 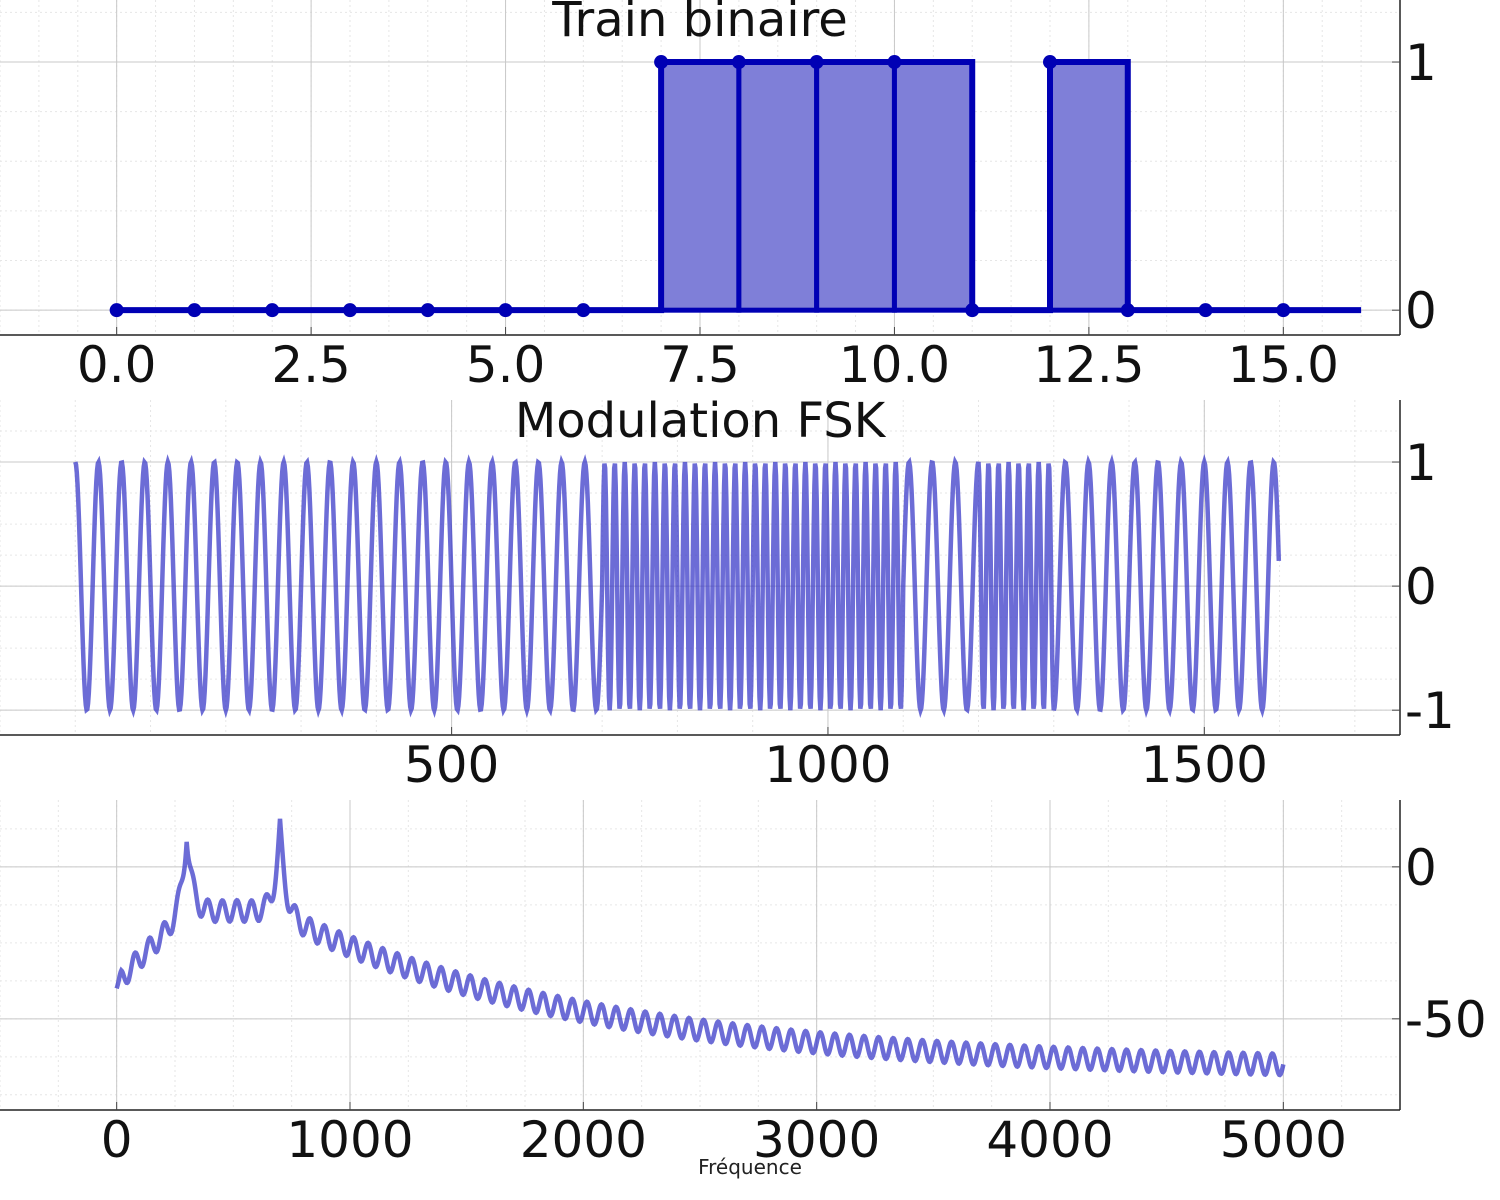 What do you see at coordinates (506, 365) in the screenshot?
I see `x-tick-label: 5.0` at bounding box center [506, 365].